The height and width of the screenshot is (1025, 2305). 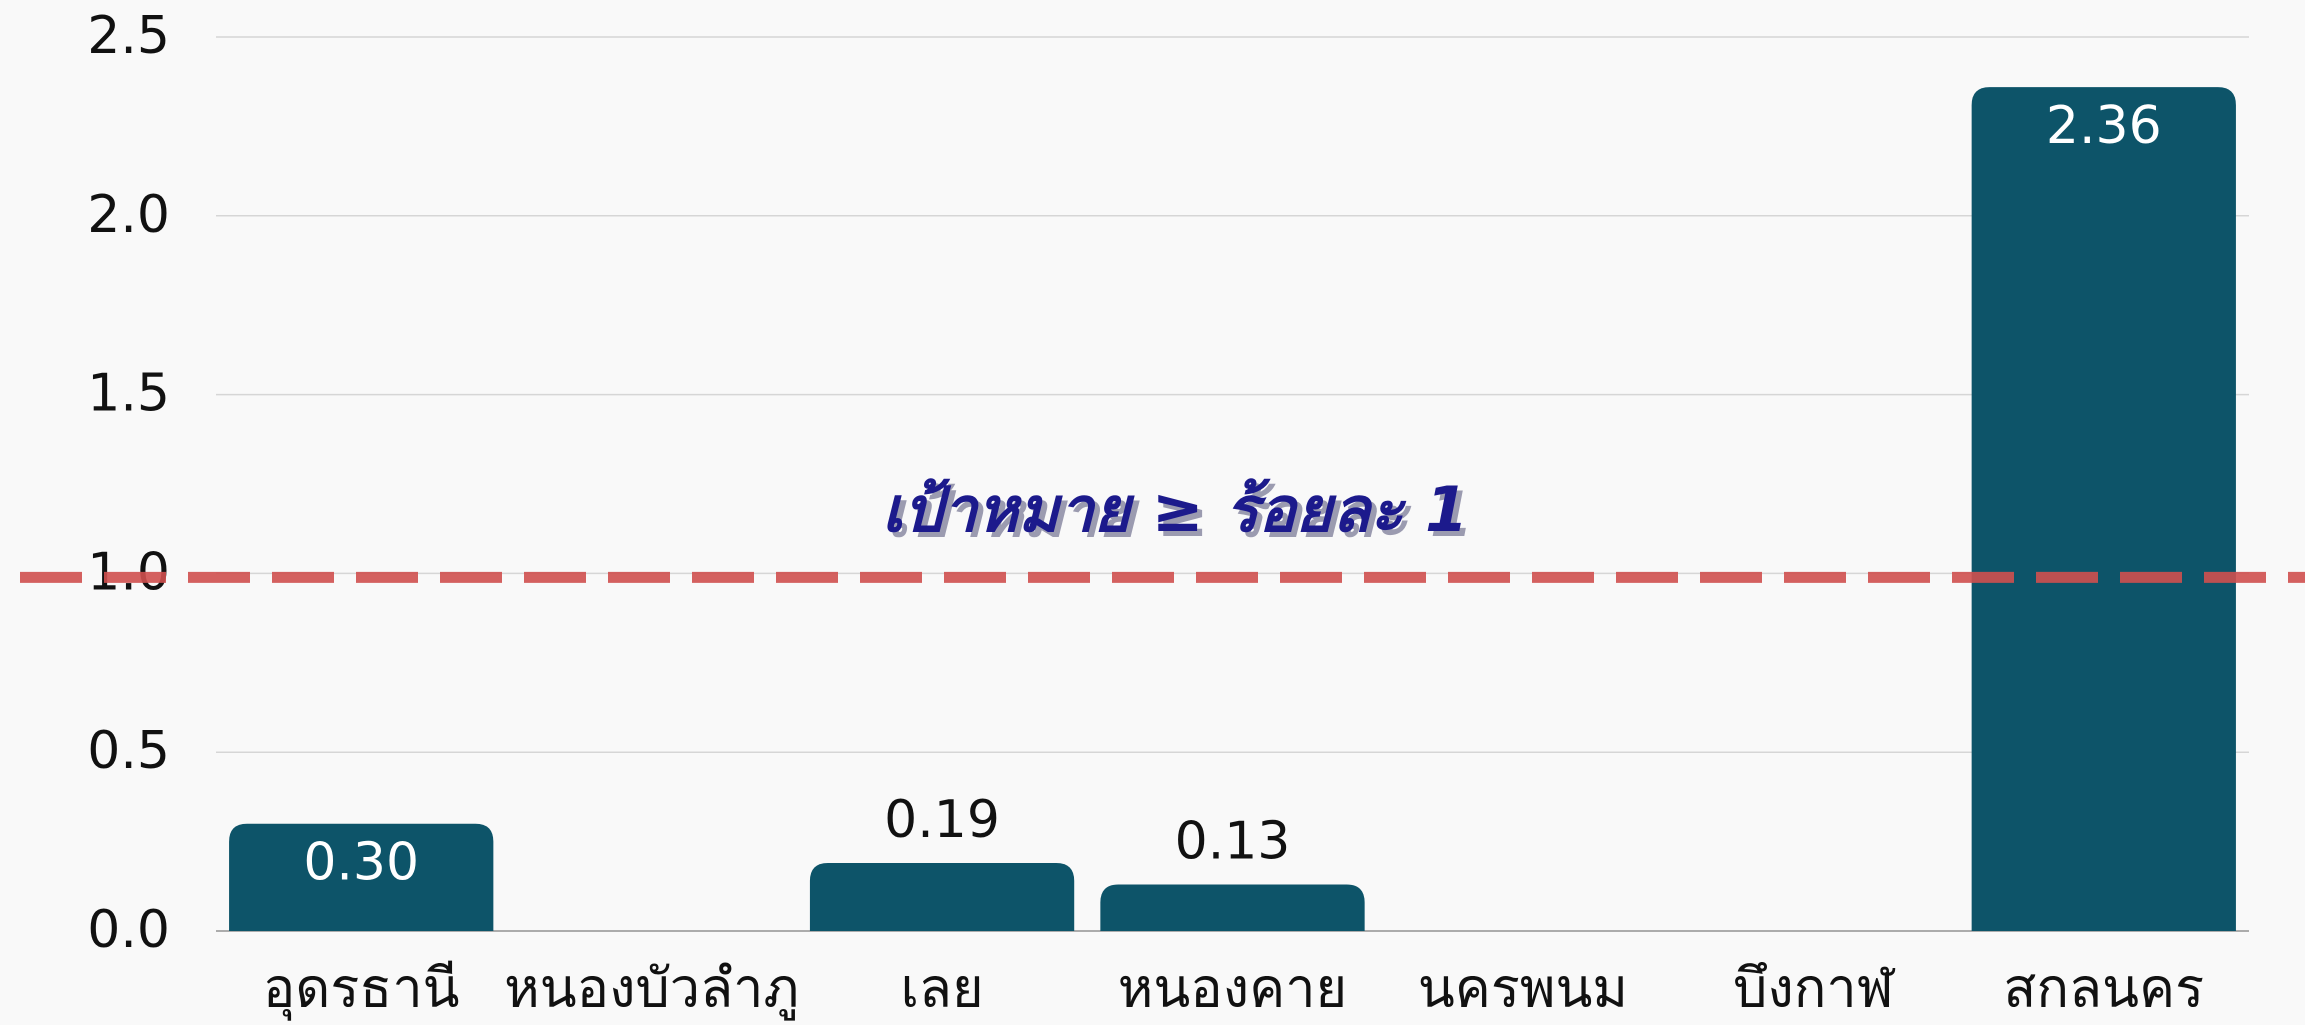 I want to click on value-label: 2.36, so click(x=2104, y=126).